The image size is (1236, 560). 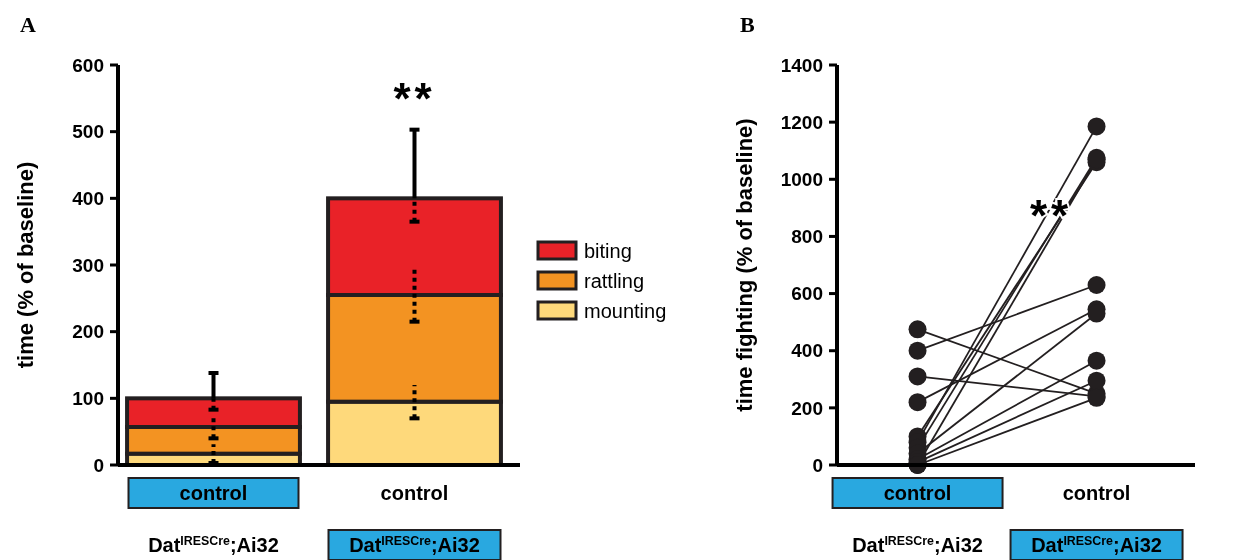 What do you see at coordinates (625, 311) in the screenshot?
I see `legend-label: mounting` at bounding box center [625, 311].